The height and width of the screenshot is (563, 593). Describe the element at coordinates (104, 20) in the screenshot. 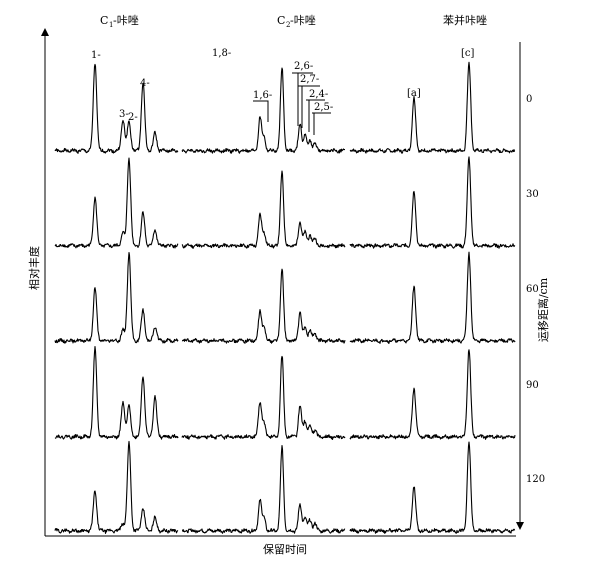

I see `group-header-c1: C` at that location.